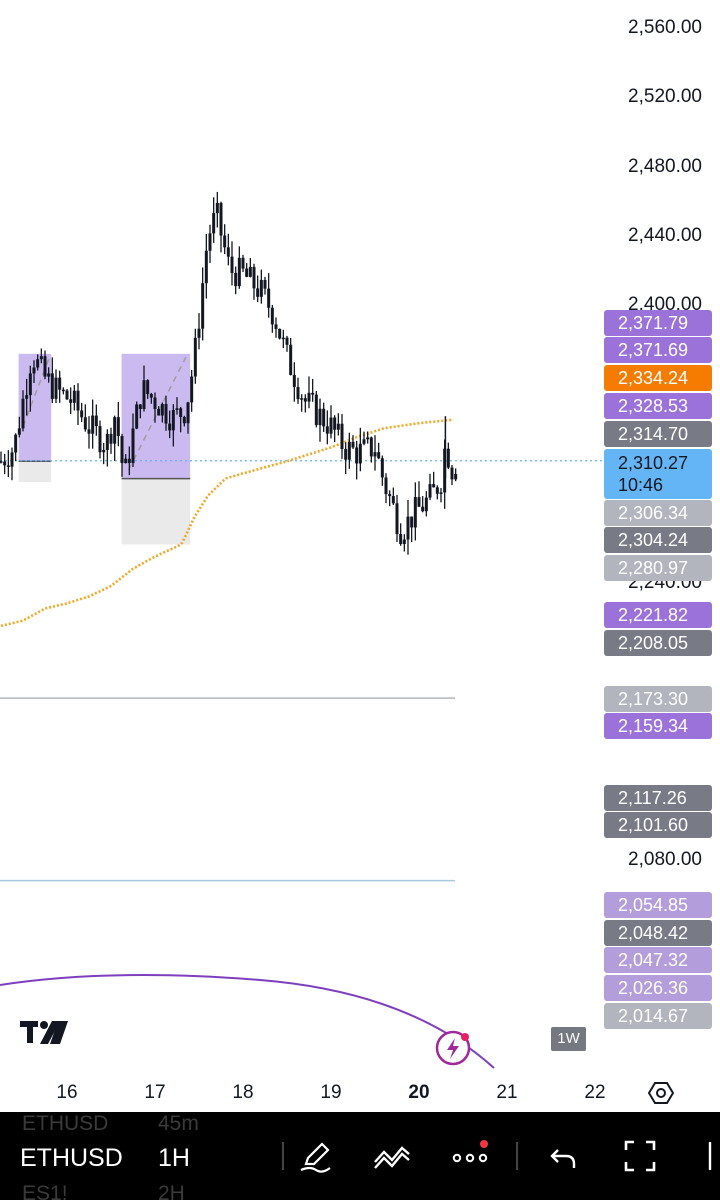  I want to click on price-tag: 2,117.26, so click(658, 798).